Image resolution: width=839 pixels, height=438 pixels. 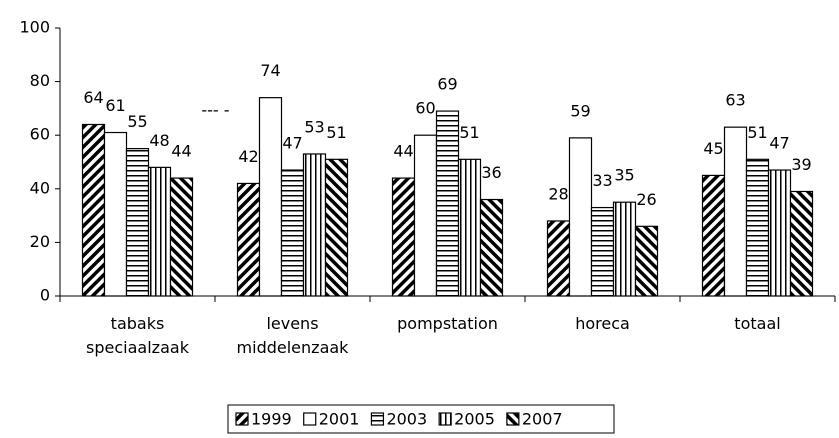 What do you see at coordinates (646, 199) in the screenshot?
I see `value-label: 26` at bounding box center [646, 199].